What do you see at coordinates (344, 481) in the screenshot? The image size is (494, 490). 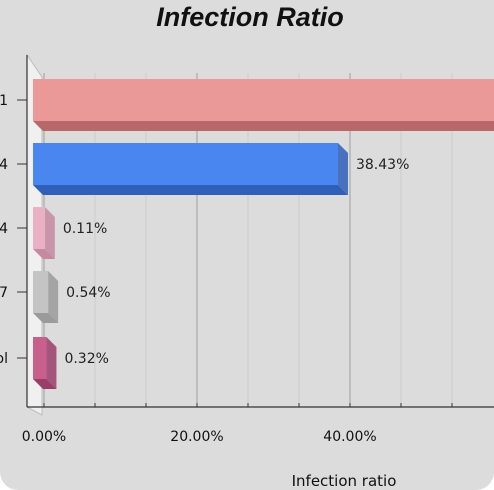 I see `x-axis-title: Infection ratio` at bounding box center [344, 481].